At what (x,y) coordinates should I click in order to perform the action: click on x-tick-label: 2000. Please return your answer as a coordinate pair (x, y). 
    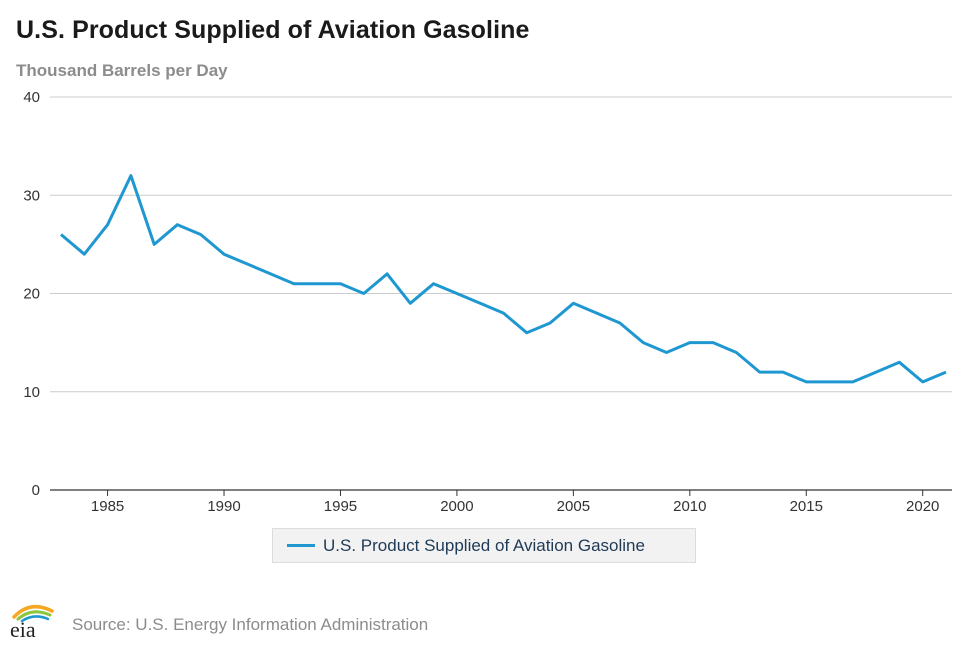
    Looking at the image, I should click on (456, 506).